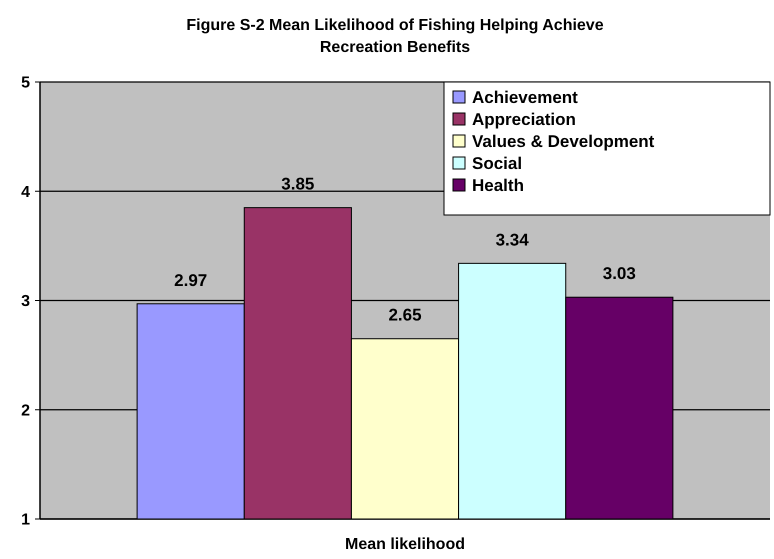 The height and width of the screenshot is (559, 774). Describe the element at coordinates (191, 280) in the screenshot. I see `data-label: 2.97` at that location.